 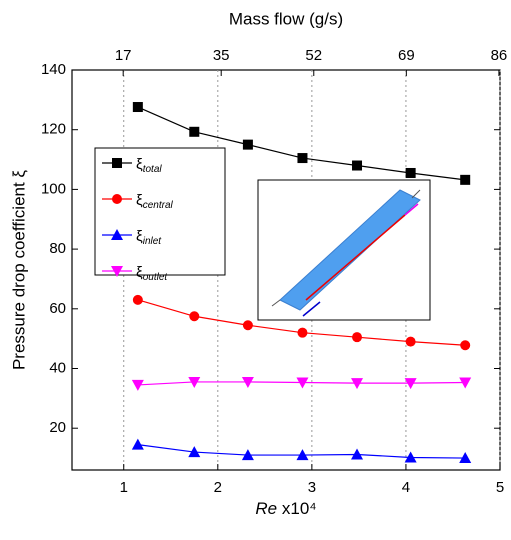 What do you see at coordinates (160, 211) in the screenshot?
I see `legend` at bounding box center [160, 211].